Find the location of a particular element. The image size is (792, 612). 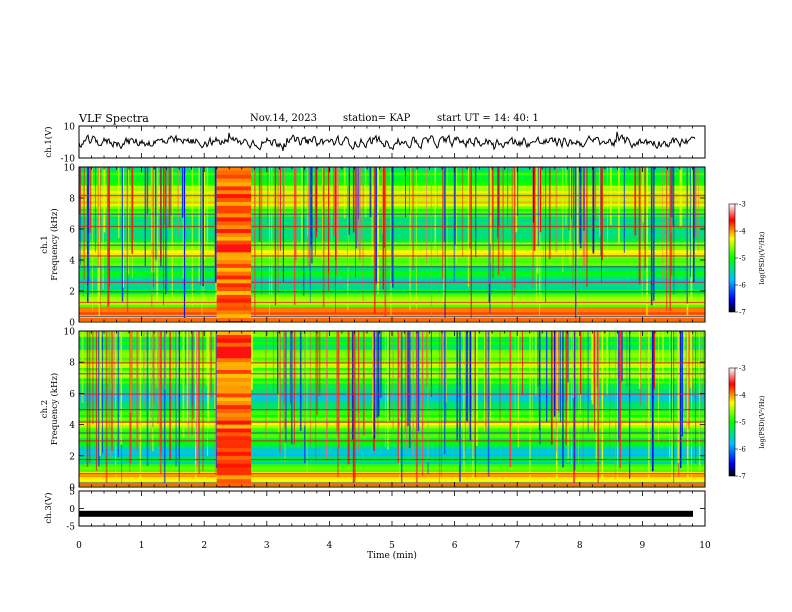

x-tick-label: 2 is located at coordinates (204, 546).